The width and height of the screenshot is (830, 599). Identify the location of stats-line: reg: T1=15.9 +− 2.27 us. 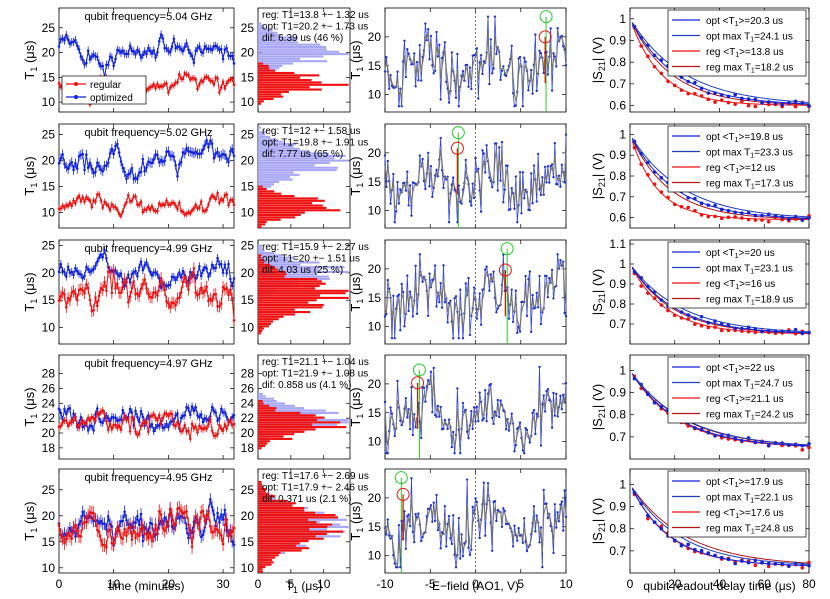
(315, 247).